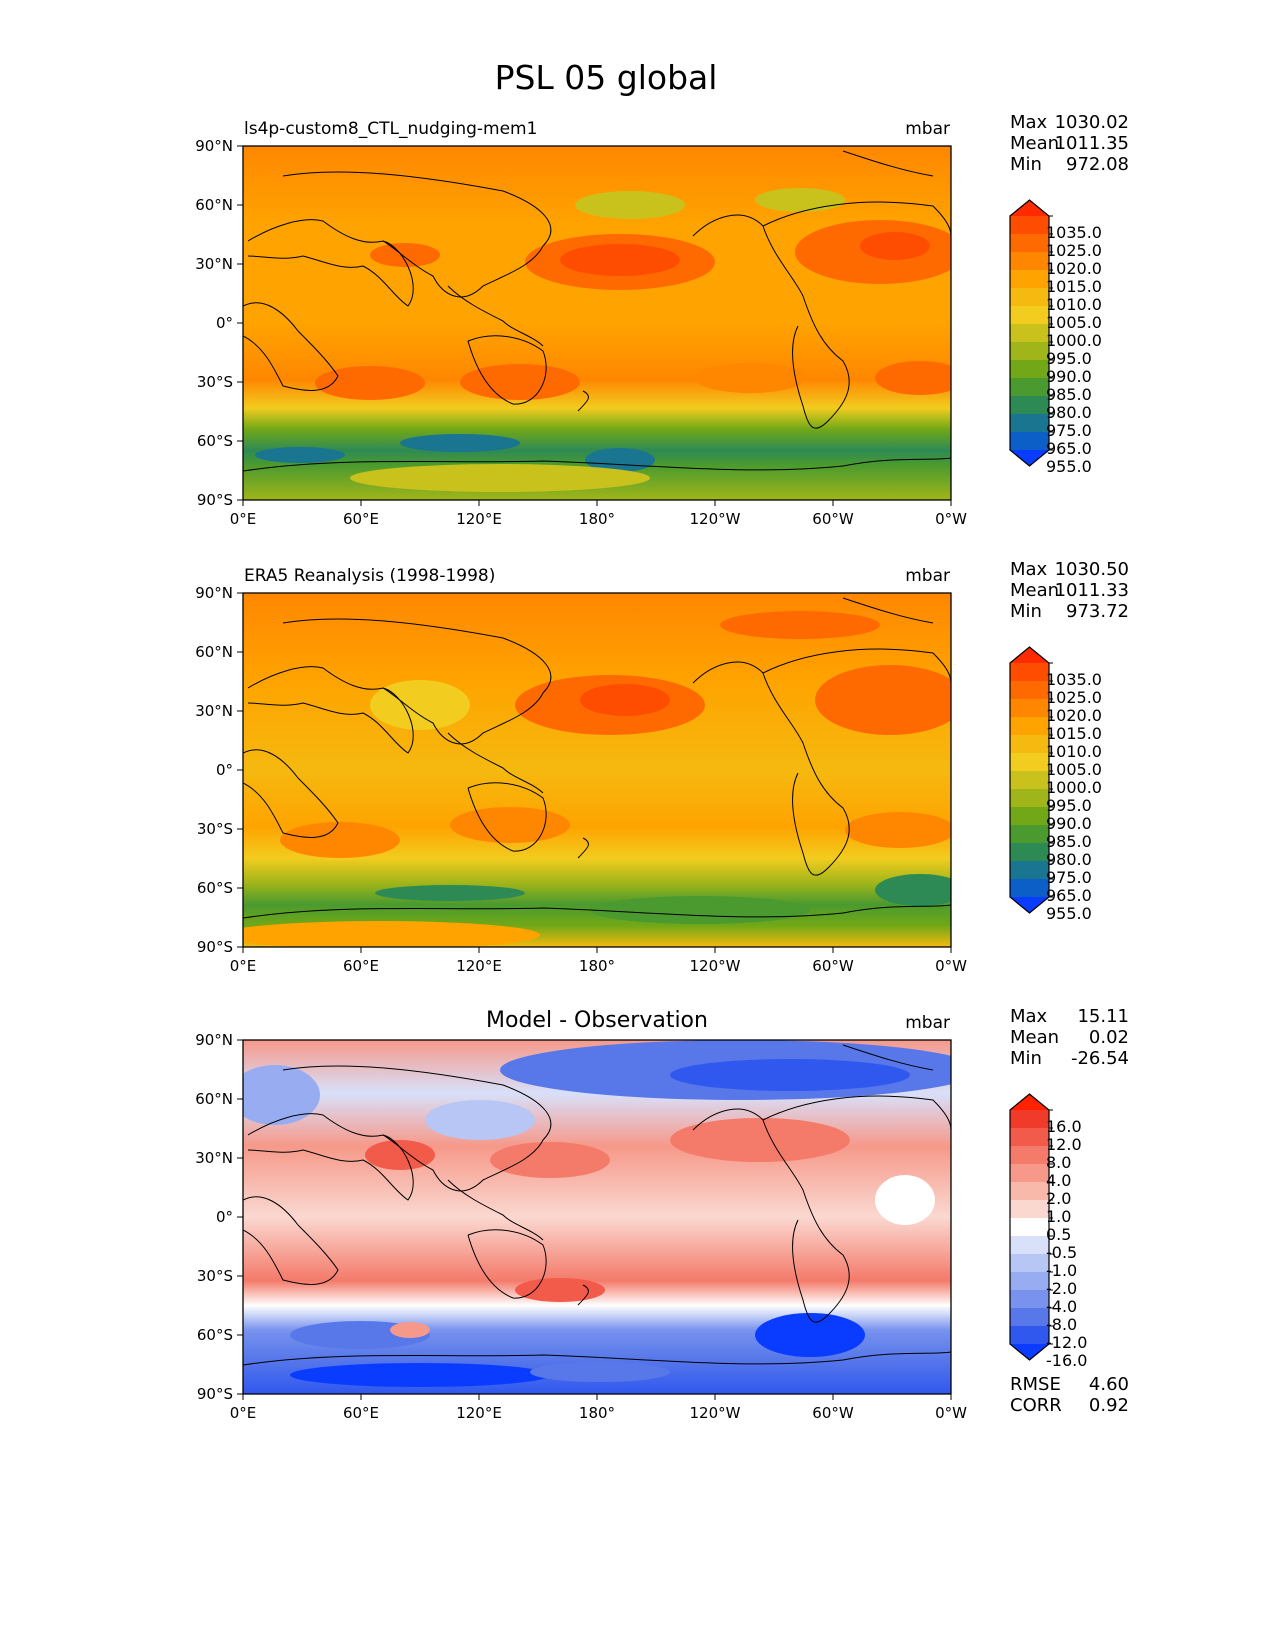 Image resolution: width=1275 pixels, height=1650 pixels. I want to click on x-tick-label: 0°E, so click(243, 1413).